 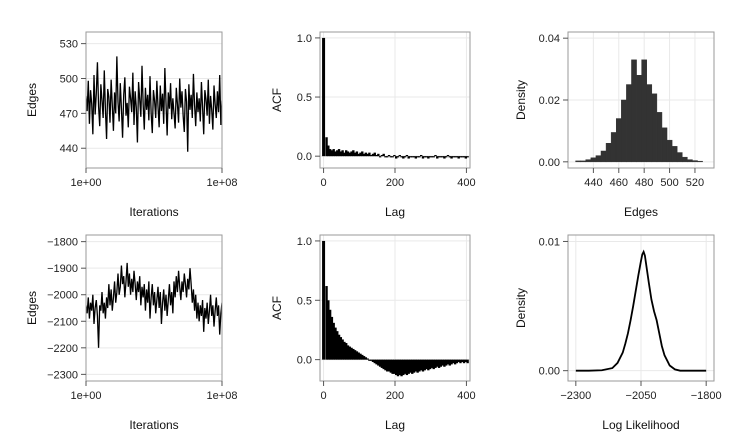 What do you see at coordinates (69, 45) in the screenshot?
I see `y-tick-label: 530` at bounding box center [69, 45].